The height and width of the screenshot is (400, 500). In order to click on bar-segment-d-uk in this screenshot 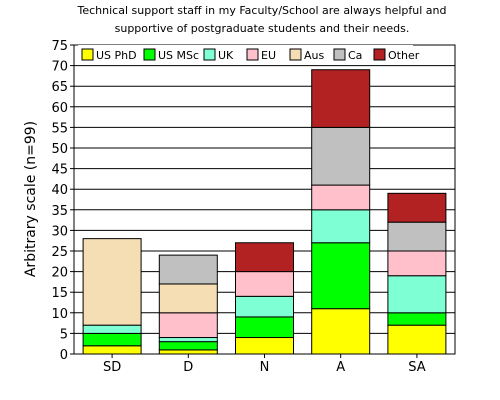, I will do `click(188, 340)`.